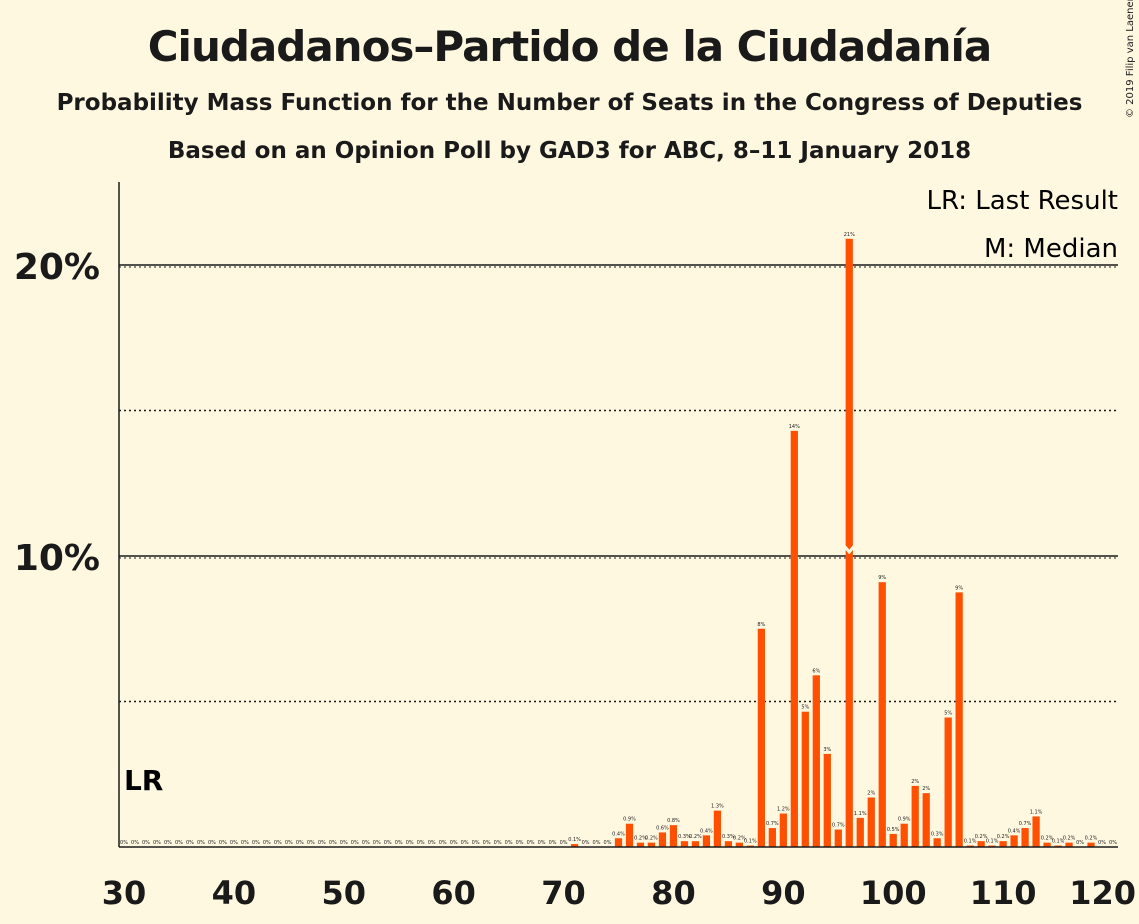 The image size is (1139, 924). Describe the element at coordinates (399, 843) in the screenshot. I see `bar-label-55: 0%` at that location.